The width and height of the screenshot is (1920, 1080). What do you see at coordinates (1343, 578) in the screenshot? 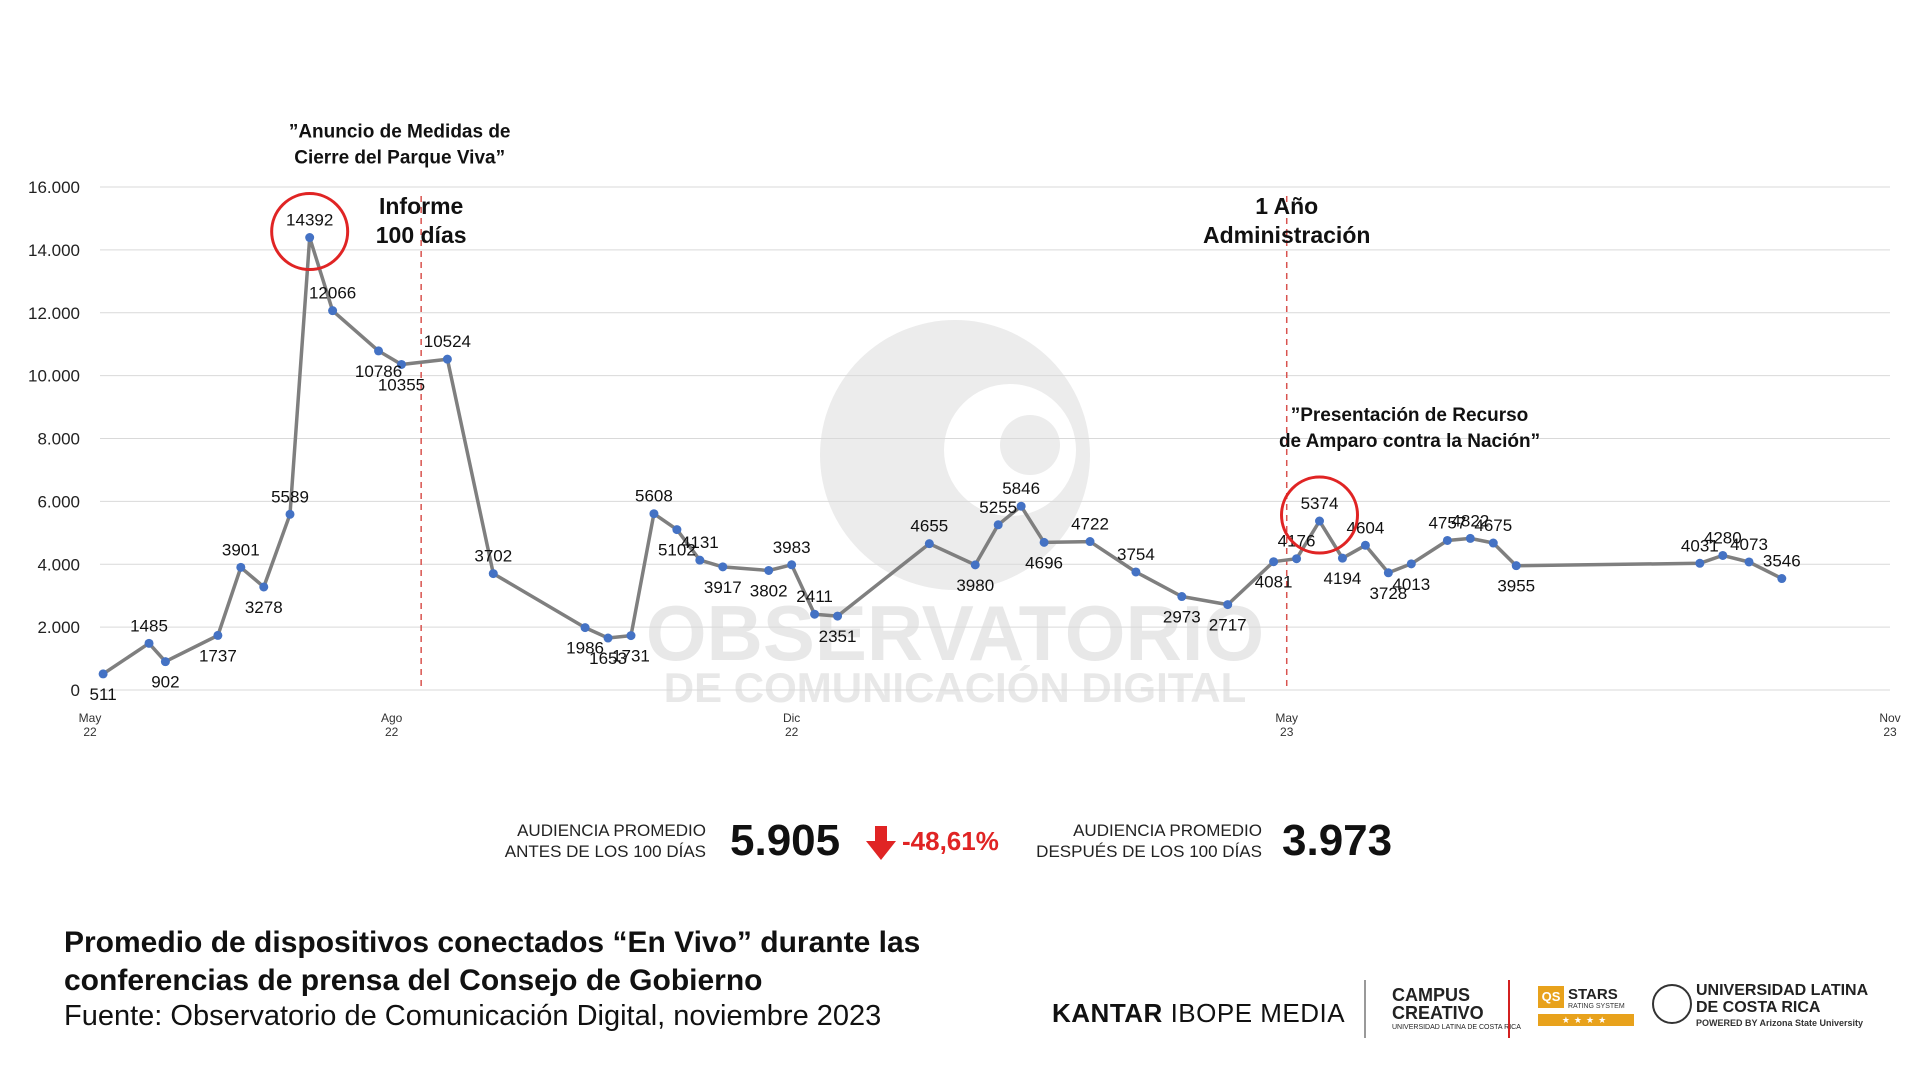
I see `data-label: 4194` at bounding box center [1343, 578].